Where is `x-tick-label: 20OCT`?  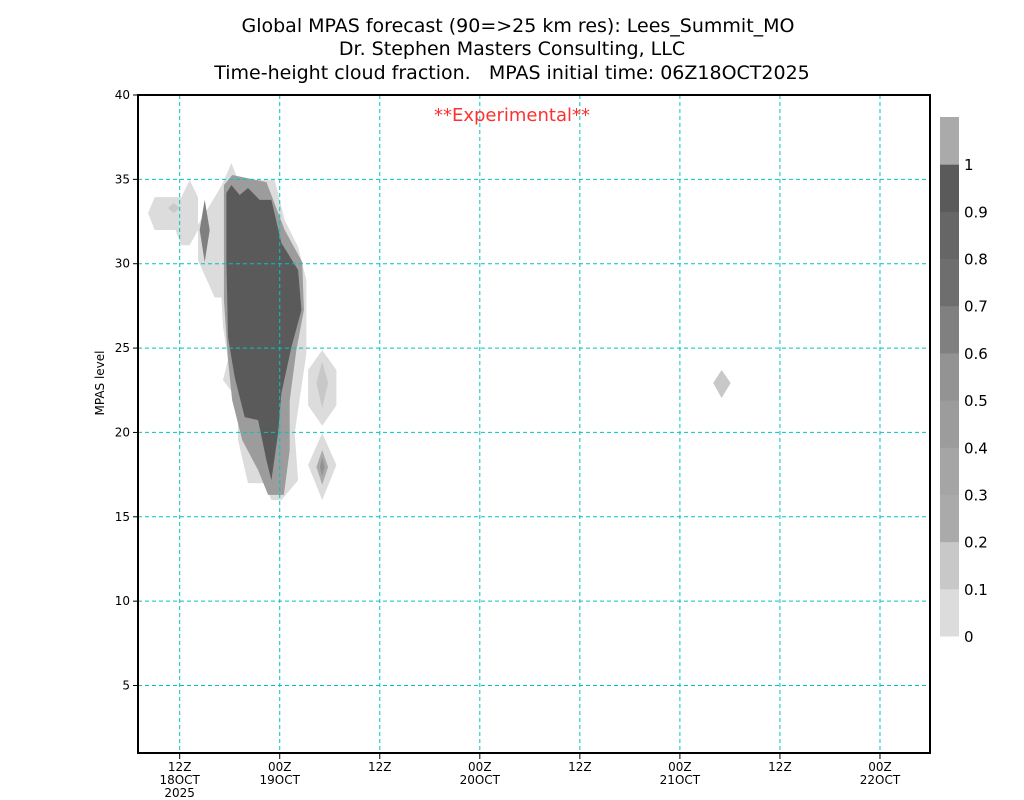 x-tick-label: 20OCT is located at coordinates (480, 780).